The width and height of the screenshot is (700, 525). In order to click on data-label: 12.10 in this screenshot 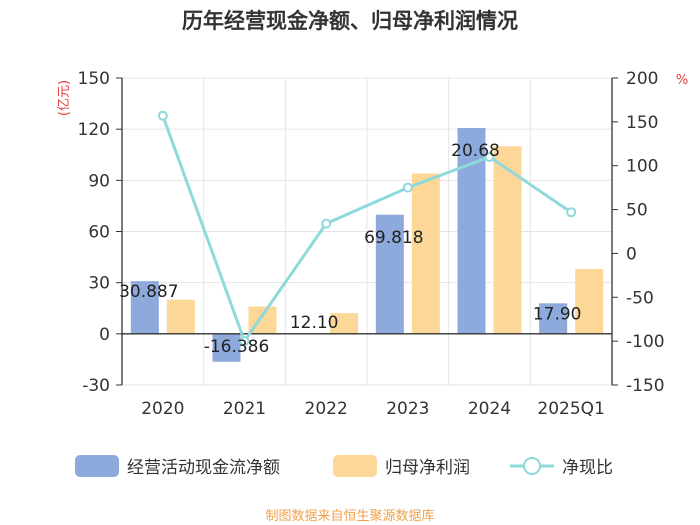, I will do `click(314, 323)`.